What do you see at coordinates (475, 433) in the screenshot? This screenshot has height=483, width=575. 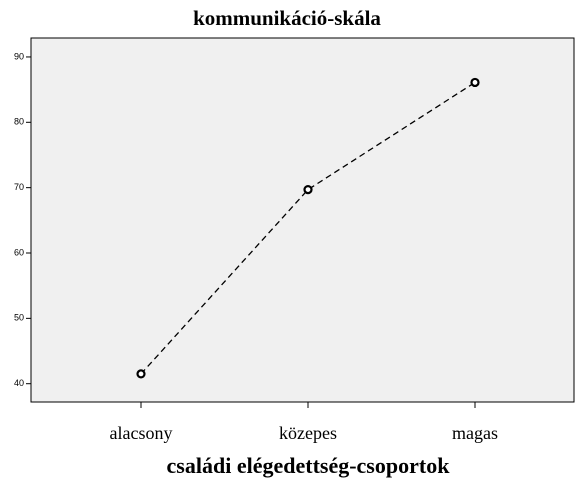 I see `x-tick-label: magas` at bounding box center [475, 433].